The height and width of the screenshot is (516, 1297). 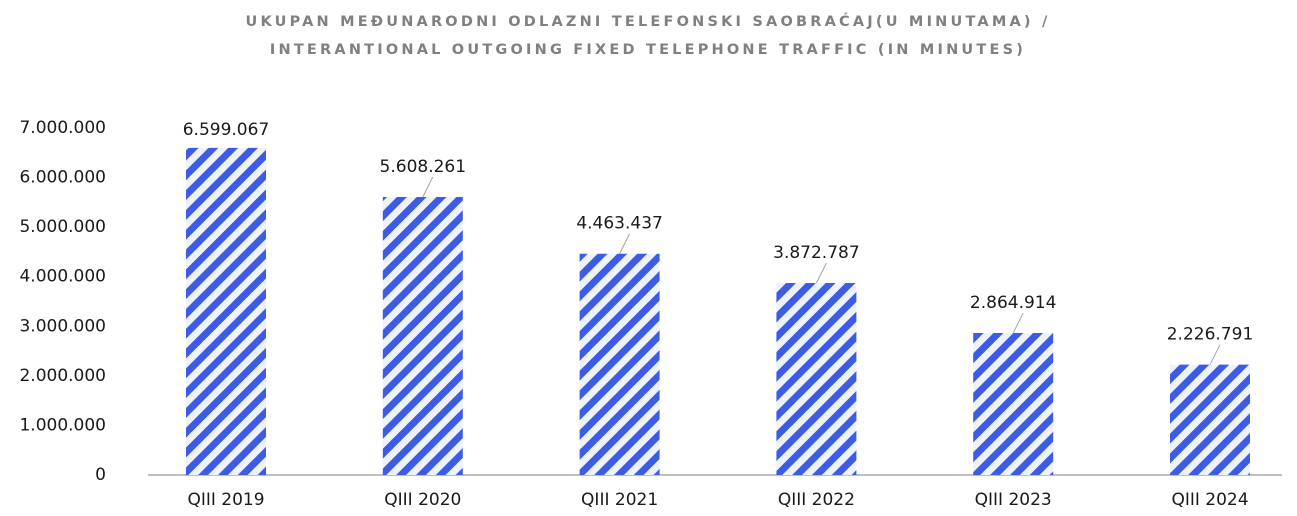 What do you see at coordinates (62, 425) in the screenshot?
I see `y-tick-label: 1.000.000` at bounding box center [62, 425].